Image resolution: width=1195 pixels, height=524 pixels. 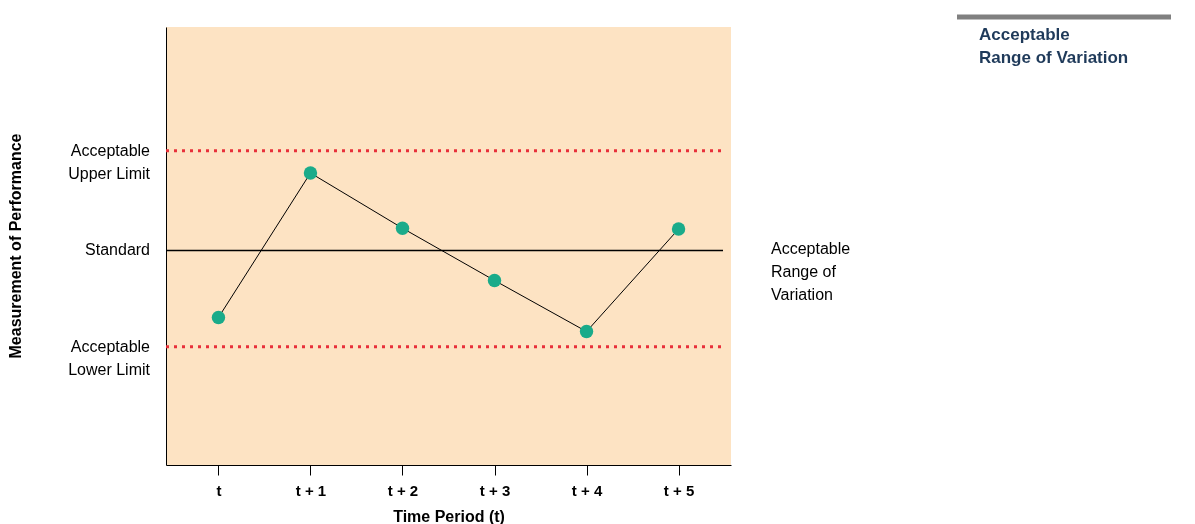 I want to click on ref-line-label: Acceptable Upper Limit, so click(x=109, y=161).